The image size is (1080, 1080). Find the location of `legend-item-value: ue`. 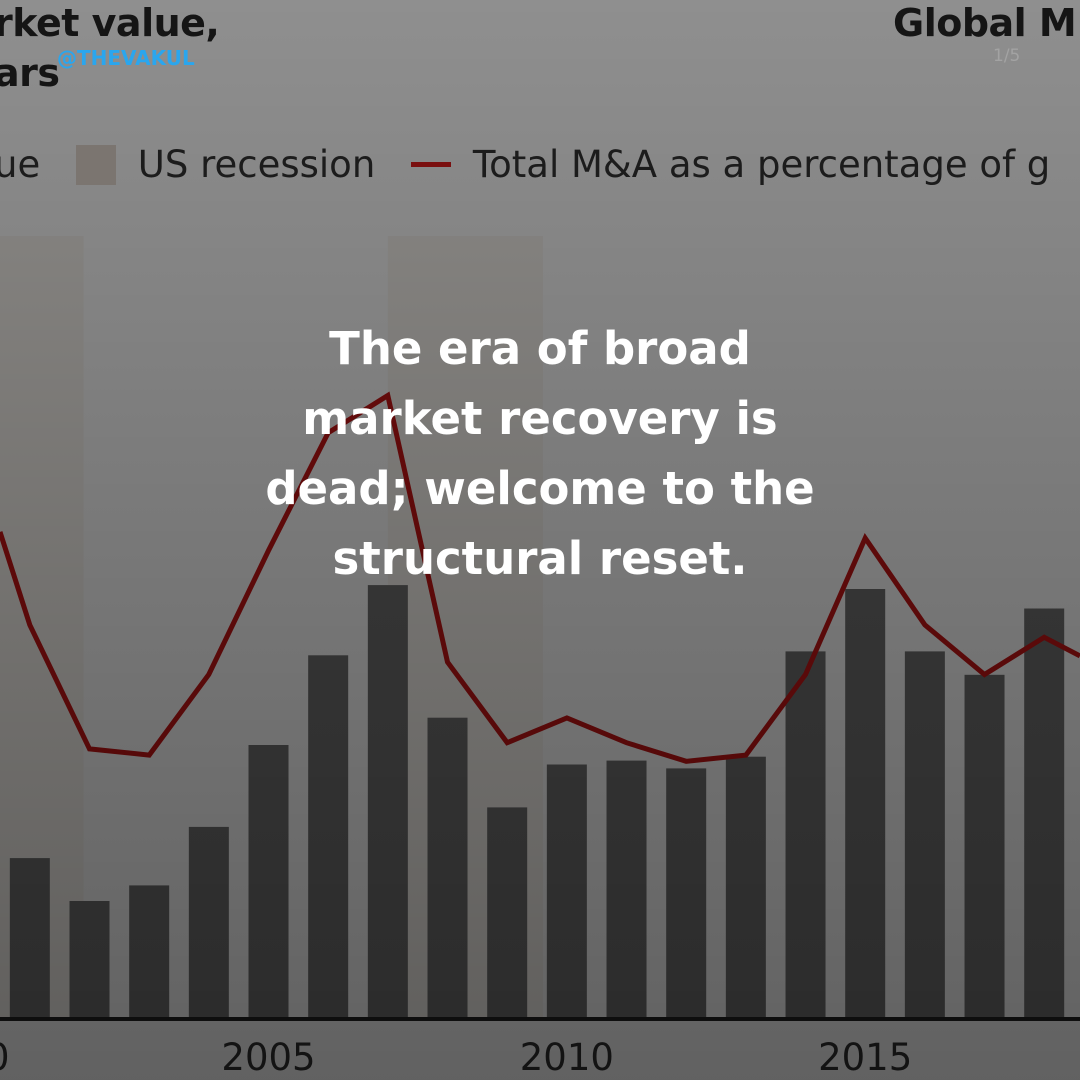

legend-item-value: ue is located at coordinates (20, 163).